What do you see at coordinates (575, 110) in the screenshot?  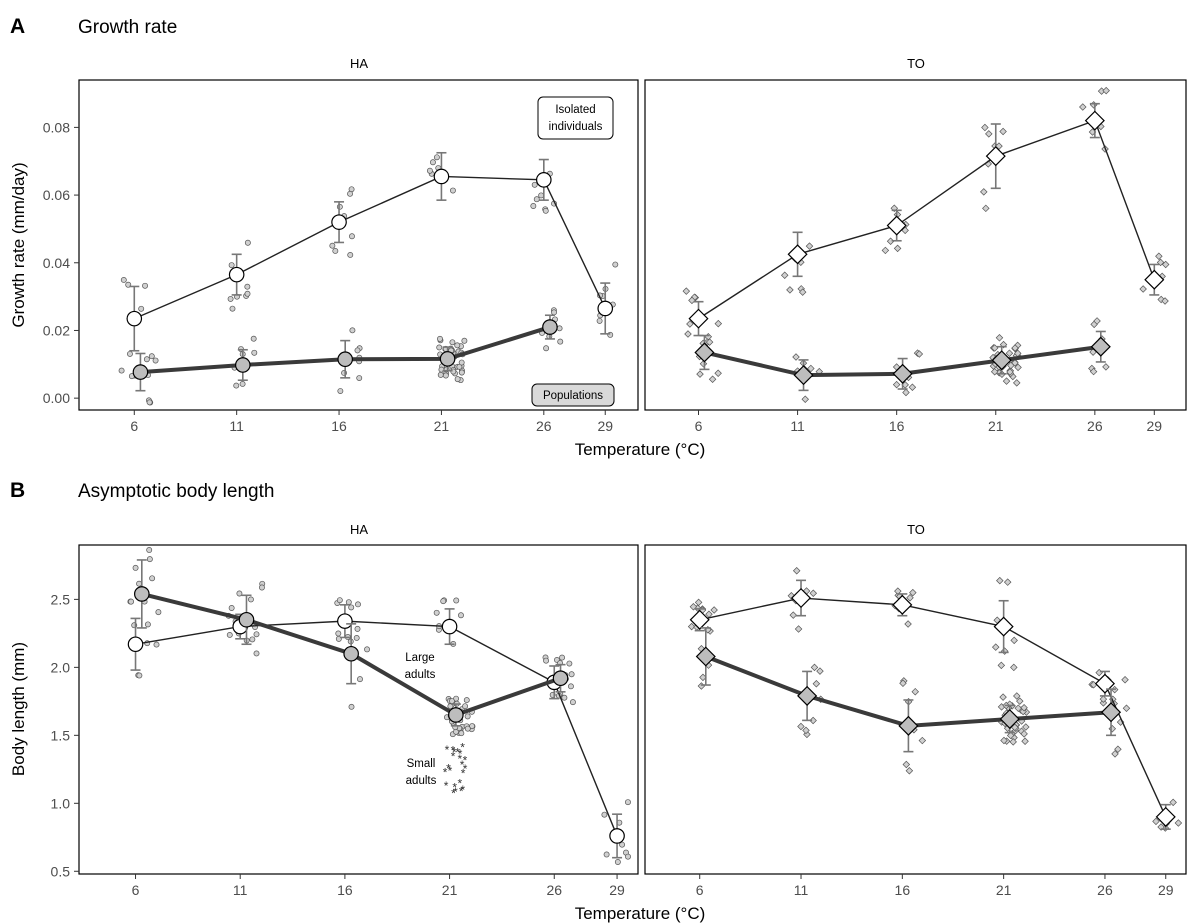 I see `annotation-isolated-line1: Isolated` at bounding box center [575, 110].